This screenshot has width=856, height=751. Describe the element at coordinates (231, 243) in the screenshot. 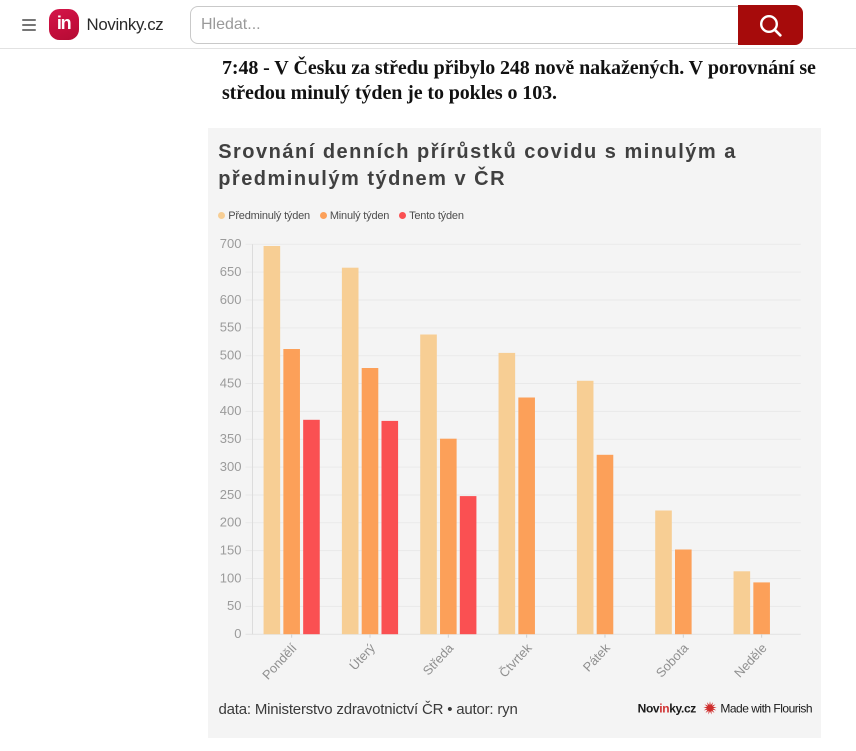

I see `svg-text: 700` at that location.